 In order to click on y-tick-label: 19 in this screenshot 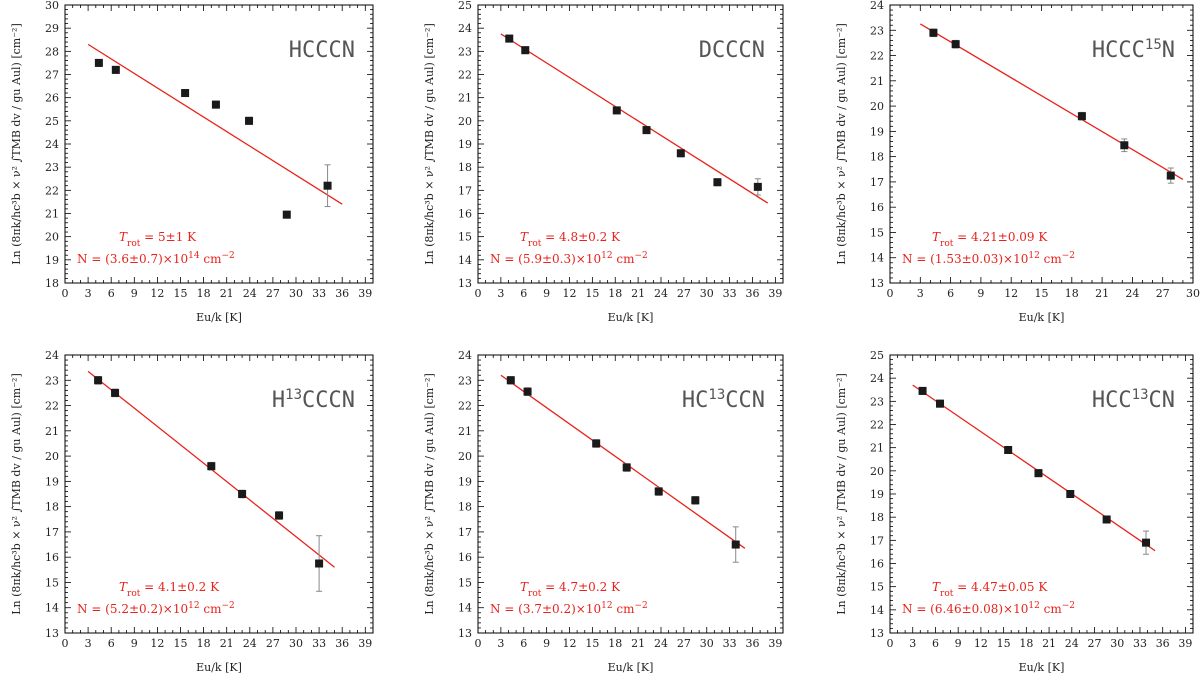, I will do `click(877, 494)`.